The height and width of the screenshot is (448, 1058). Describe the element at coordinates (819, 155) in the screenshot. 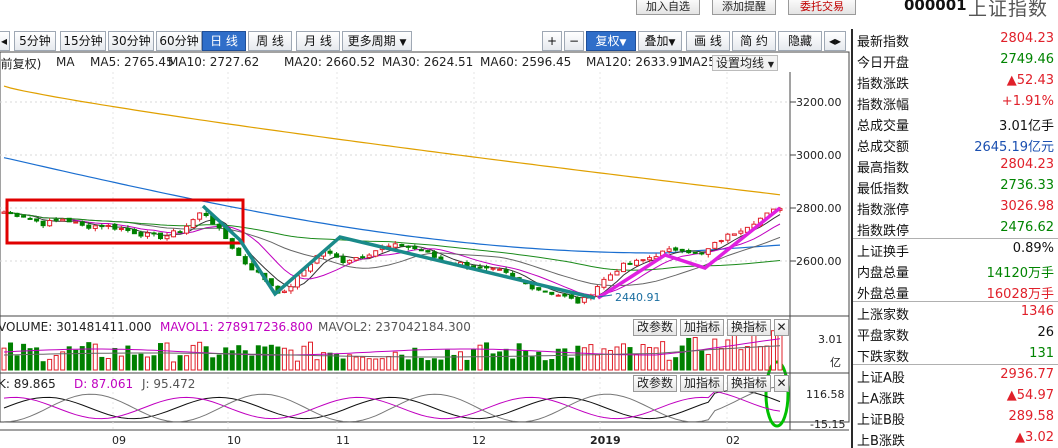

I see `price-tick-3000: 3000.00` at that location.